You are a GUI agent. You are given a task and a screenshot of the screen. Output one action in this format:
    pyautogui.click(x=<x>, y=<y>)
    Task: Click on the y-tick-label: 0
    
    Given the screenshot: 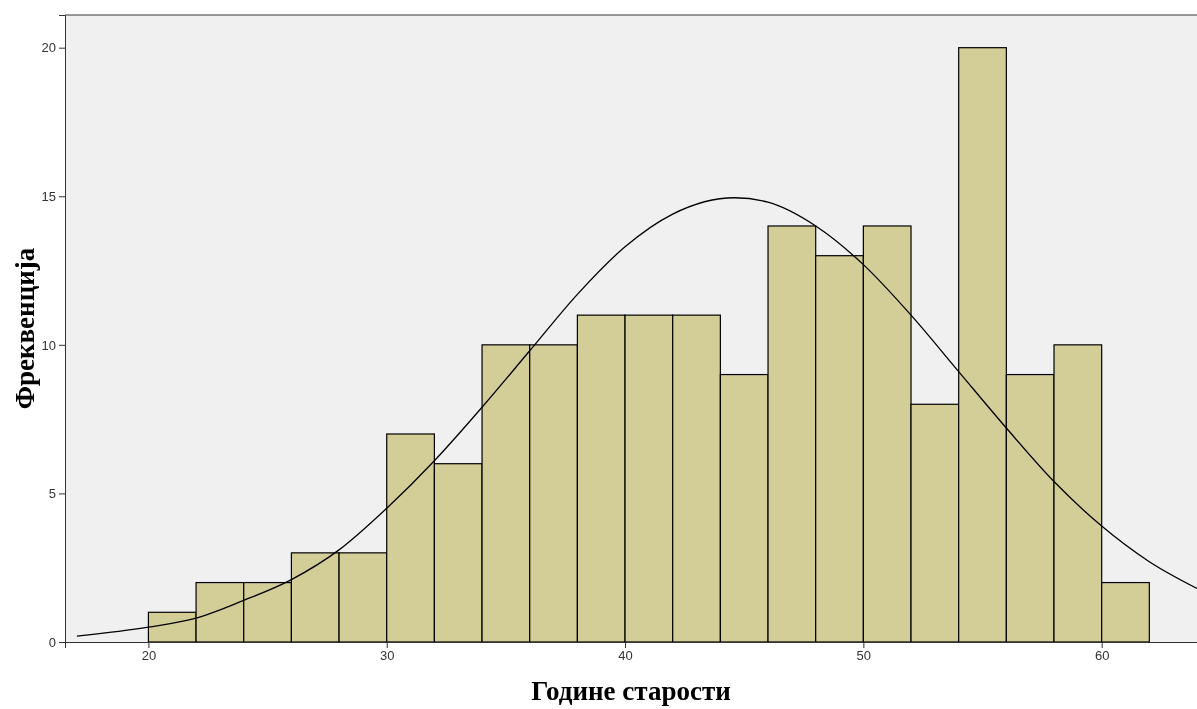 What is the action you would take?
    pyautogui.click(x=52, y=642)
    